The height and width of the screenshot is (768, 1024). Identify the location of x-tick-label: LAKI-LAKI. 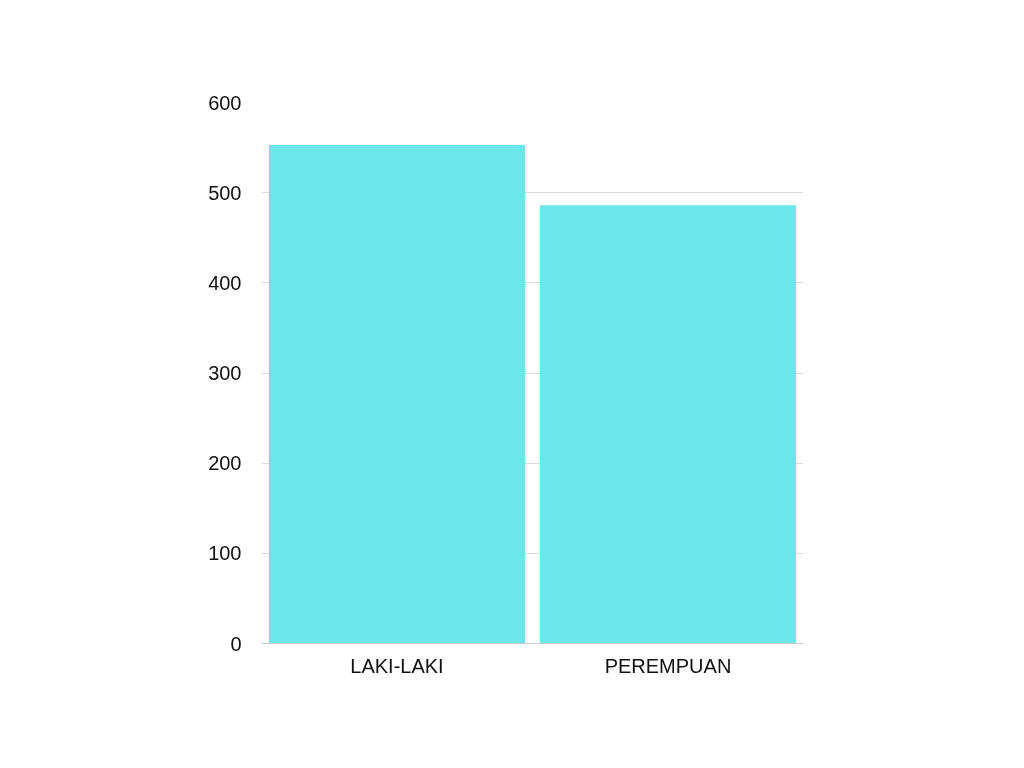
(397, 665).